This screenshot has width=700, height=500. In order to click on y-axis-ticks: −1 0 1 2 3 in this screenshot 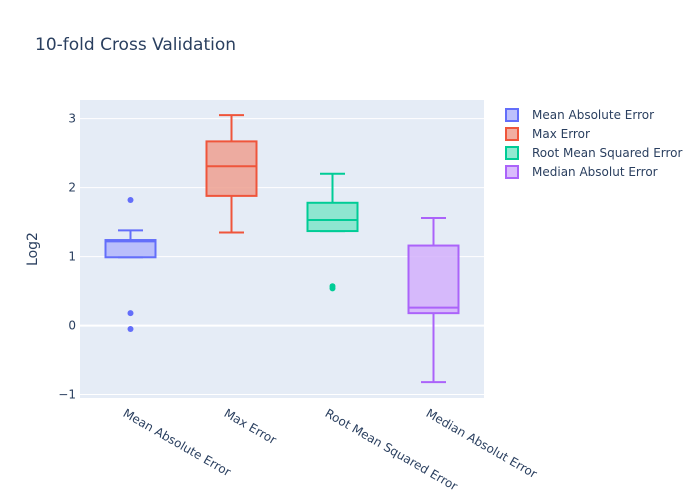, I will do `click(67, 257)`.